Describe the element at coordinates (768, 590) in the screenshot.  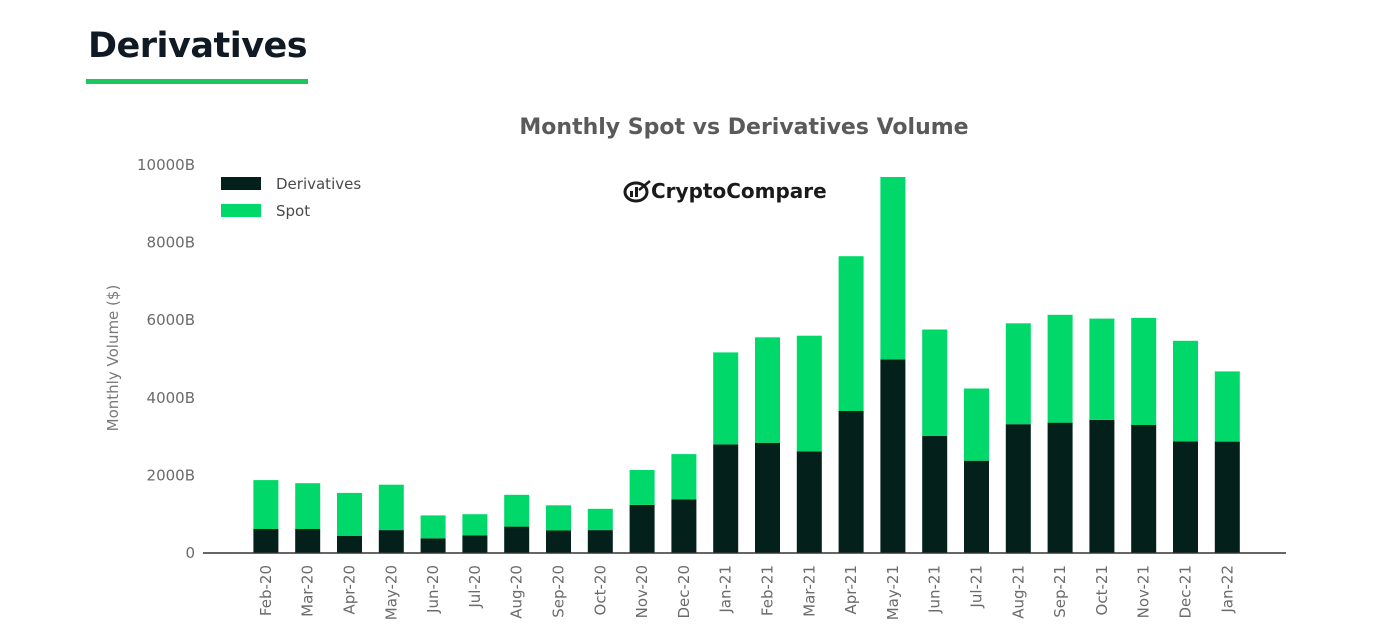
I see `x-tick-label: Feb-21` at that location.